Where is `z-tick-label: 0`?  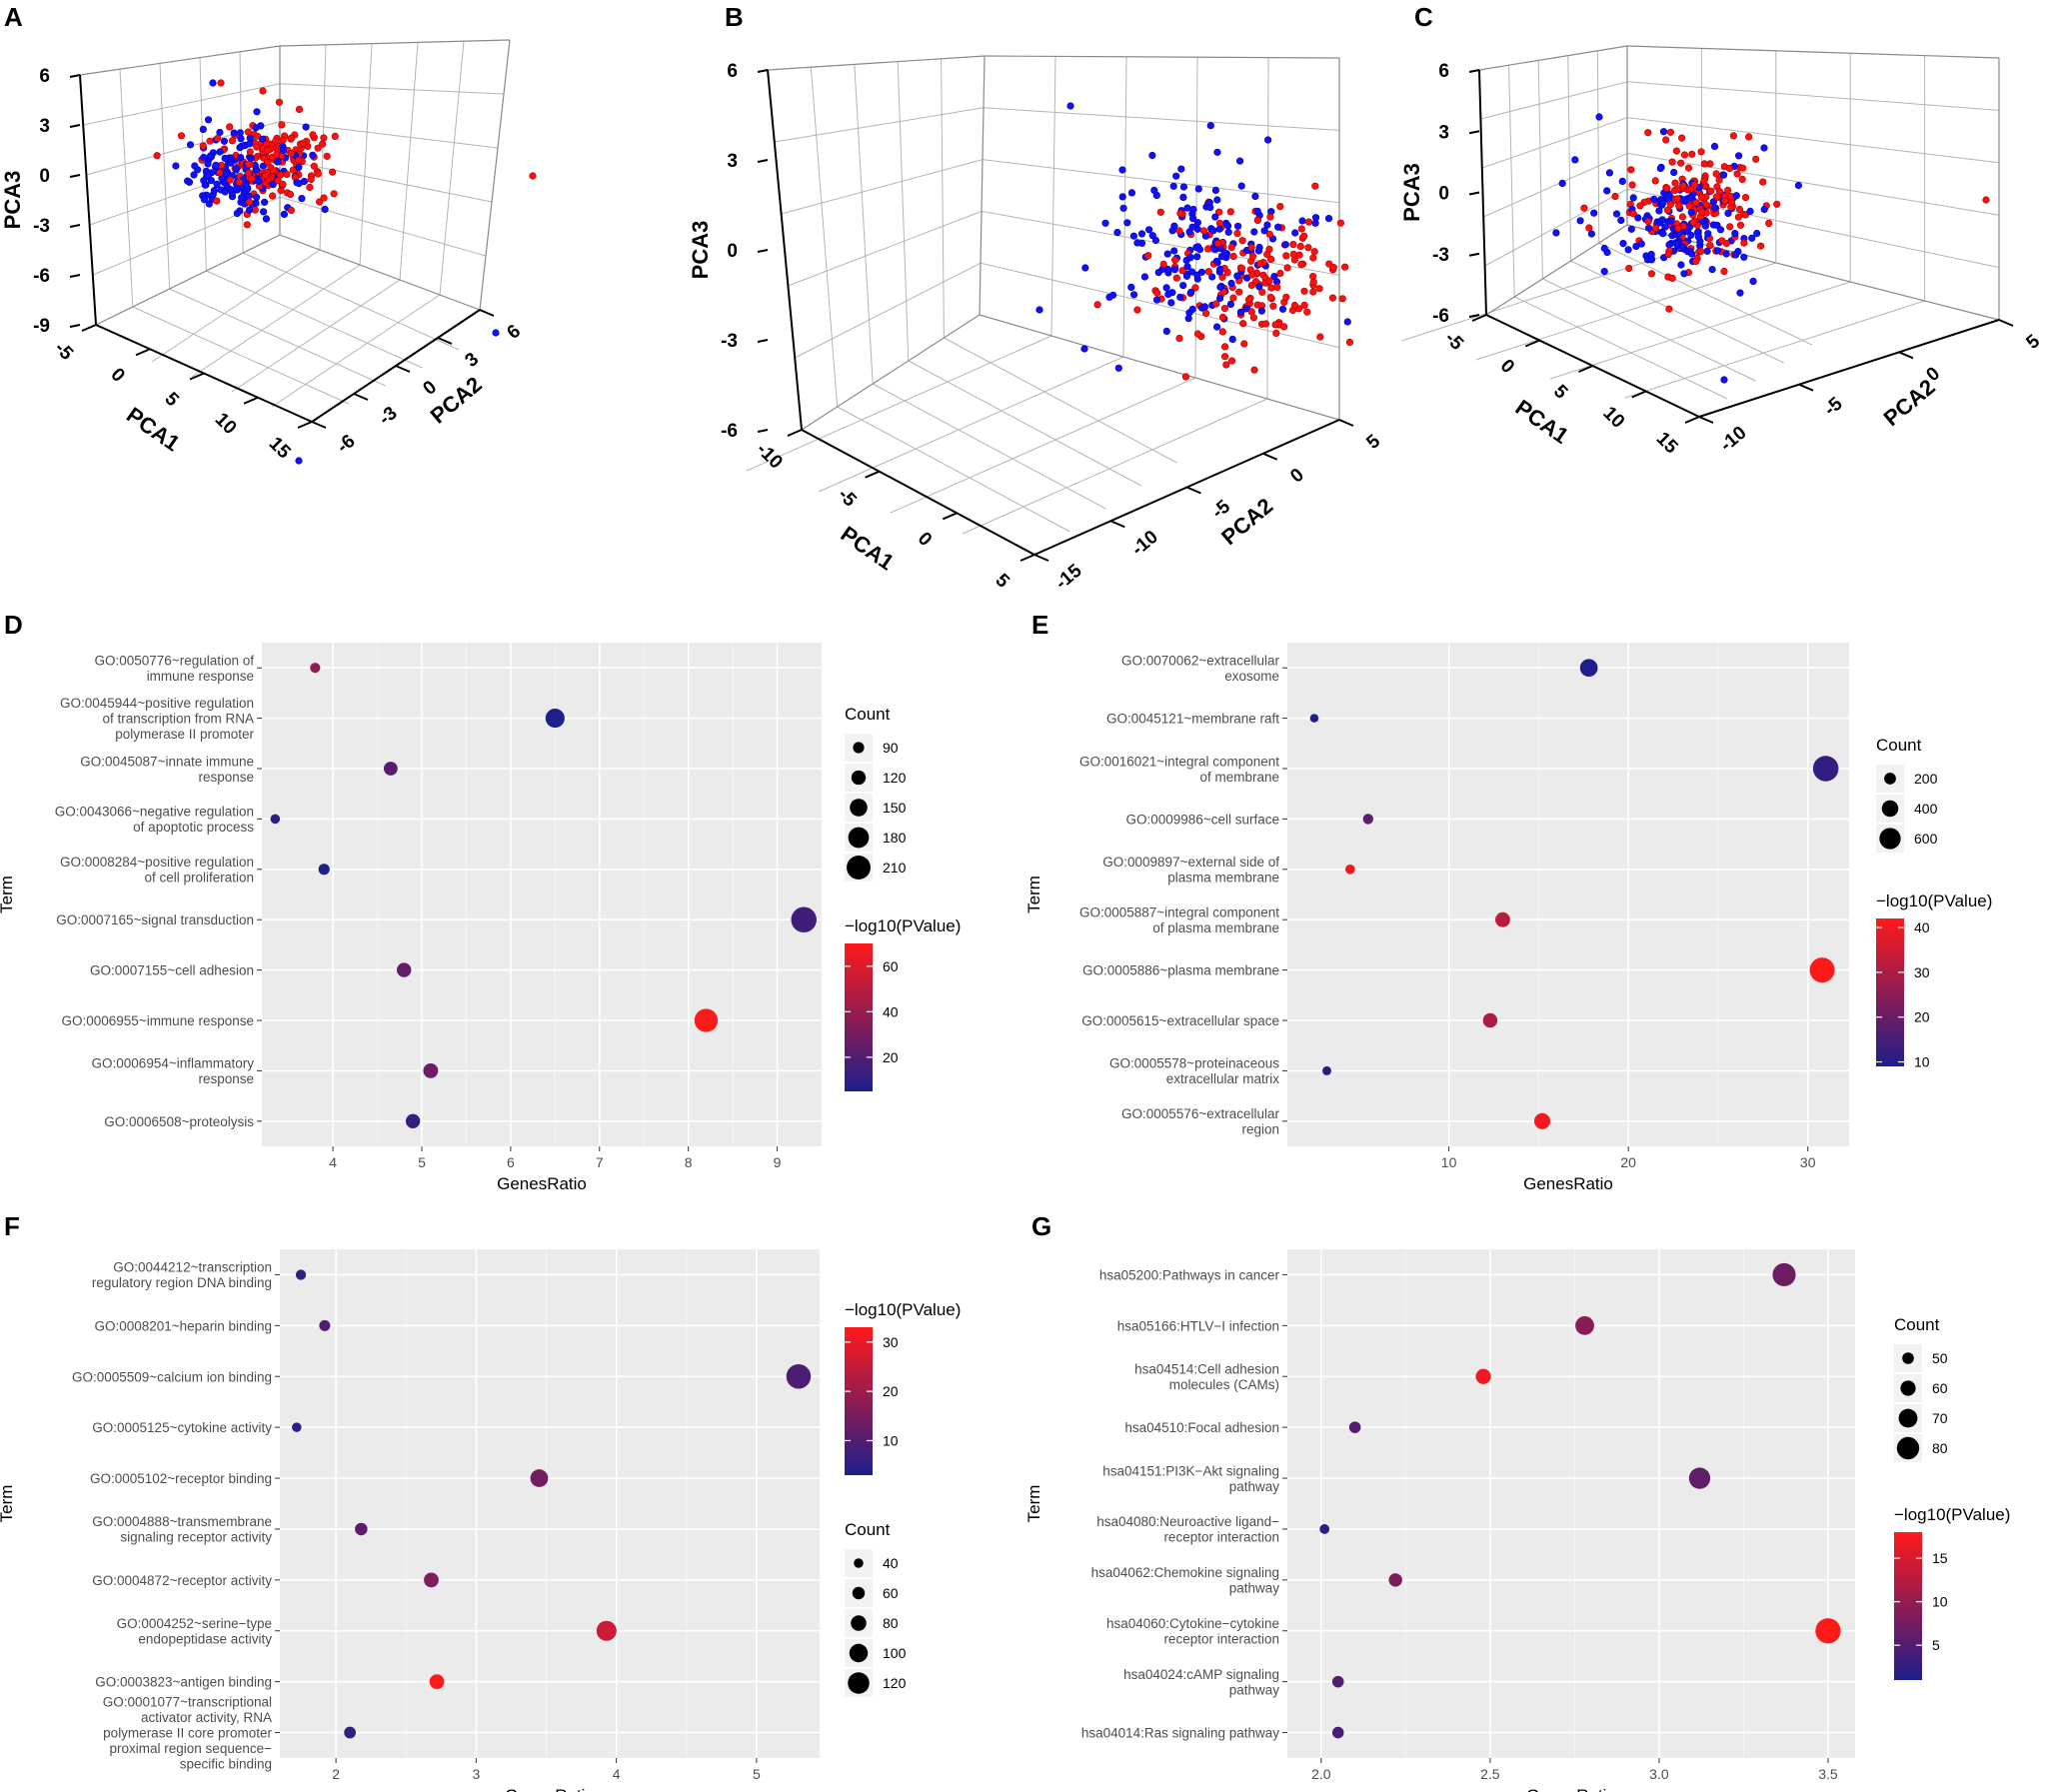 z-tick-label: 0 is located at coordinates (44, 177).